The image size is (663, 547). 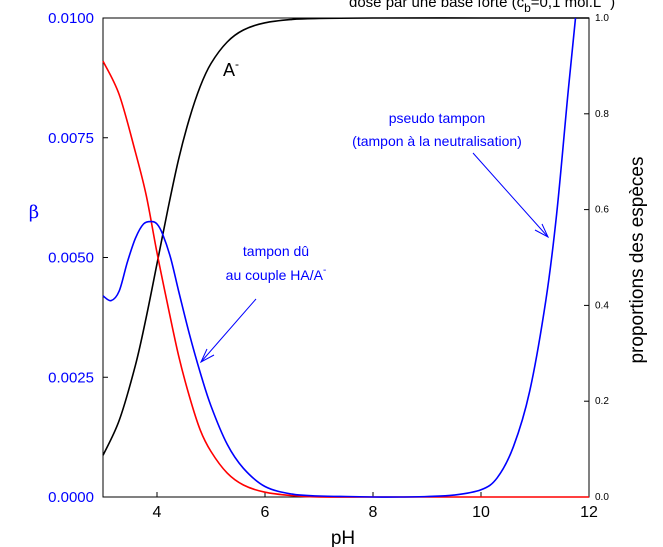 What do you see at coordinates (276, 274) in the screenshot?
I see `annotation-tampon-line2: au couple HA/A-` at bounding box center [276, 274].